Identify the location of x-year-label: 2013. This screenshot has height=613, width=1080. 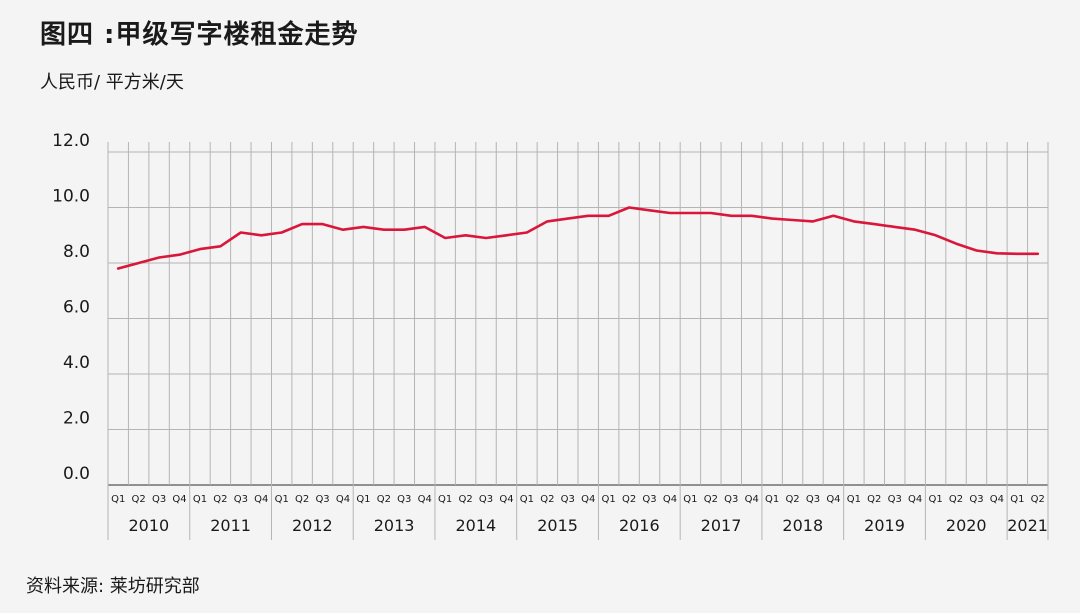
(394, 525).